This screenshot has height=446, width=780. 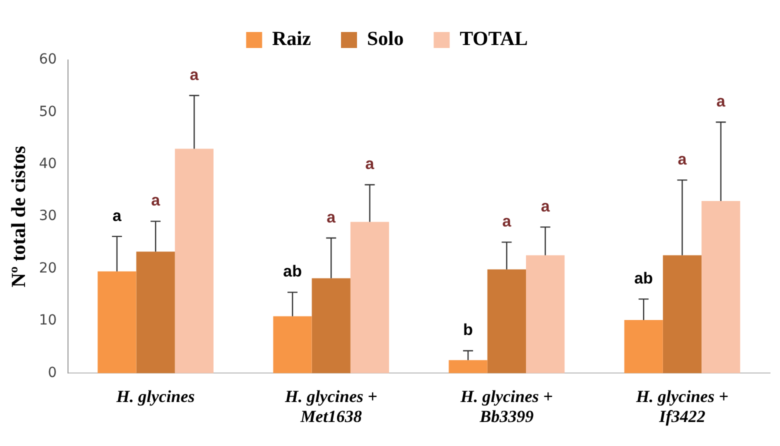 What do you see at coordinates (292, 39) in the screenshot?
I see `legend-label: Raiz` at bounding box center [292, 39].